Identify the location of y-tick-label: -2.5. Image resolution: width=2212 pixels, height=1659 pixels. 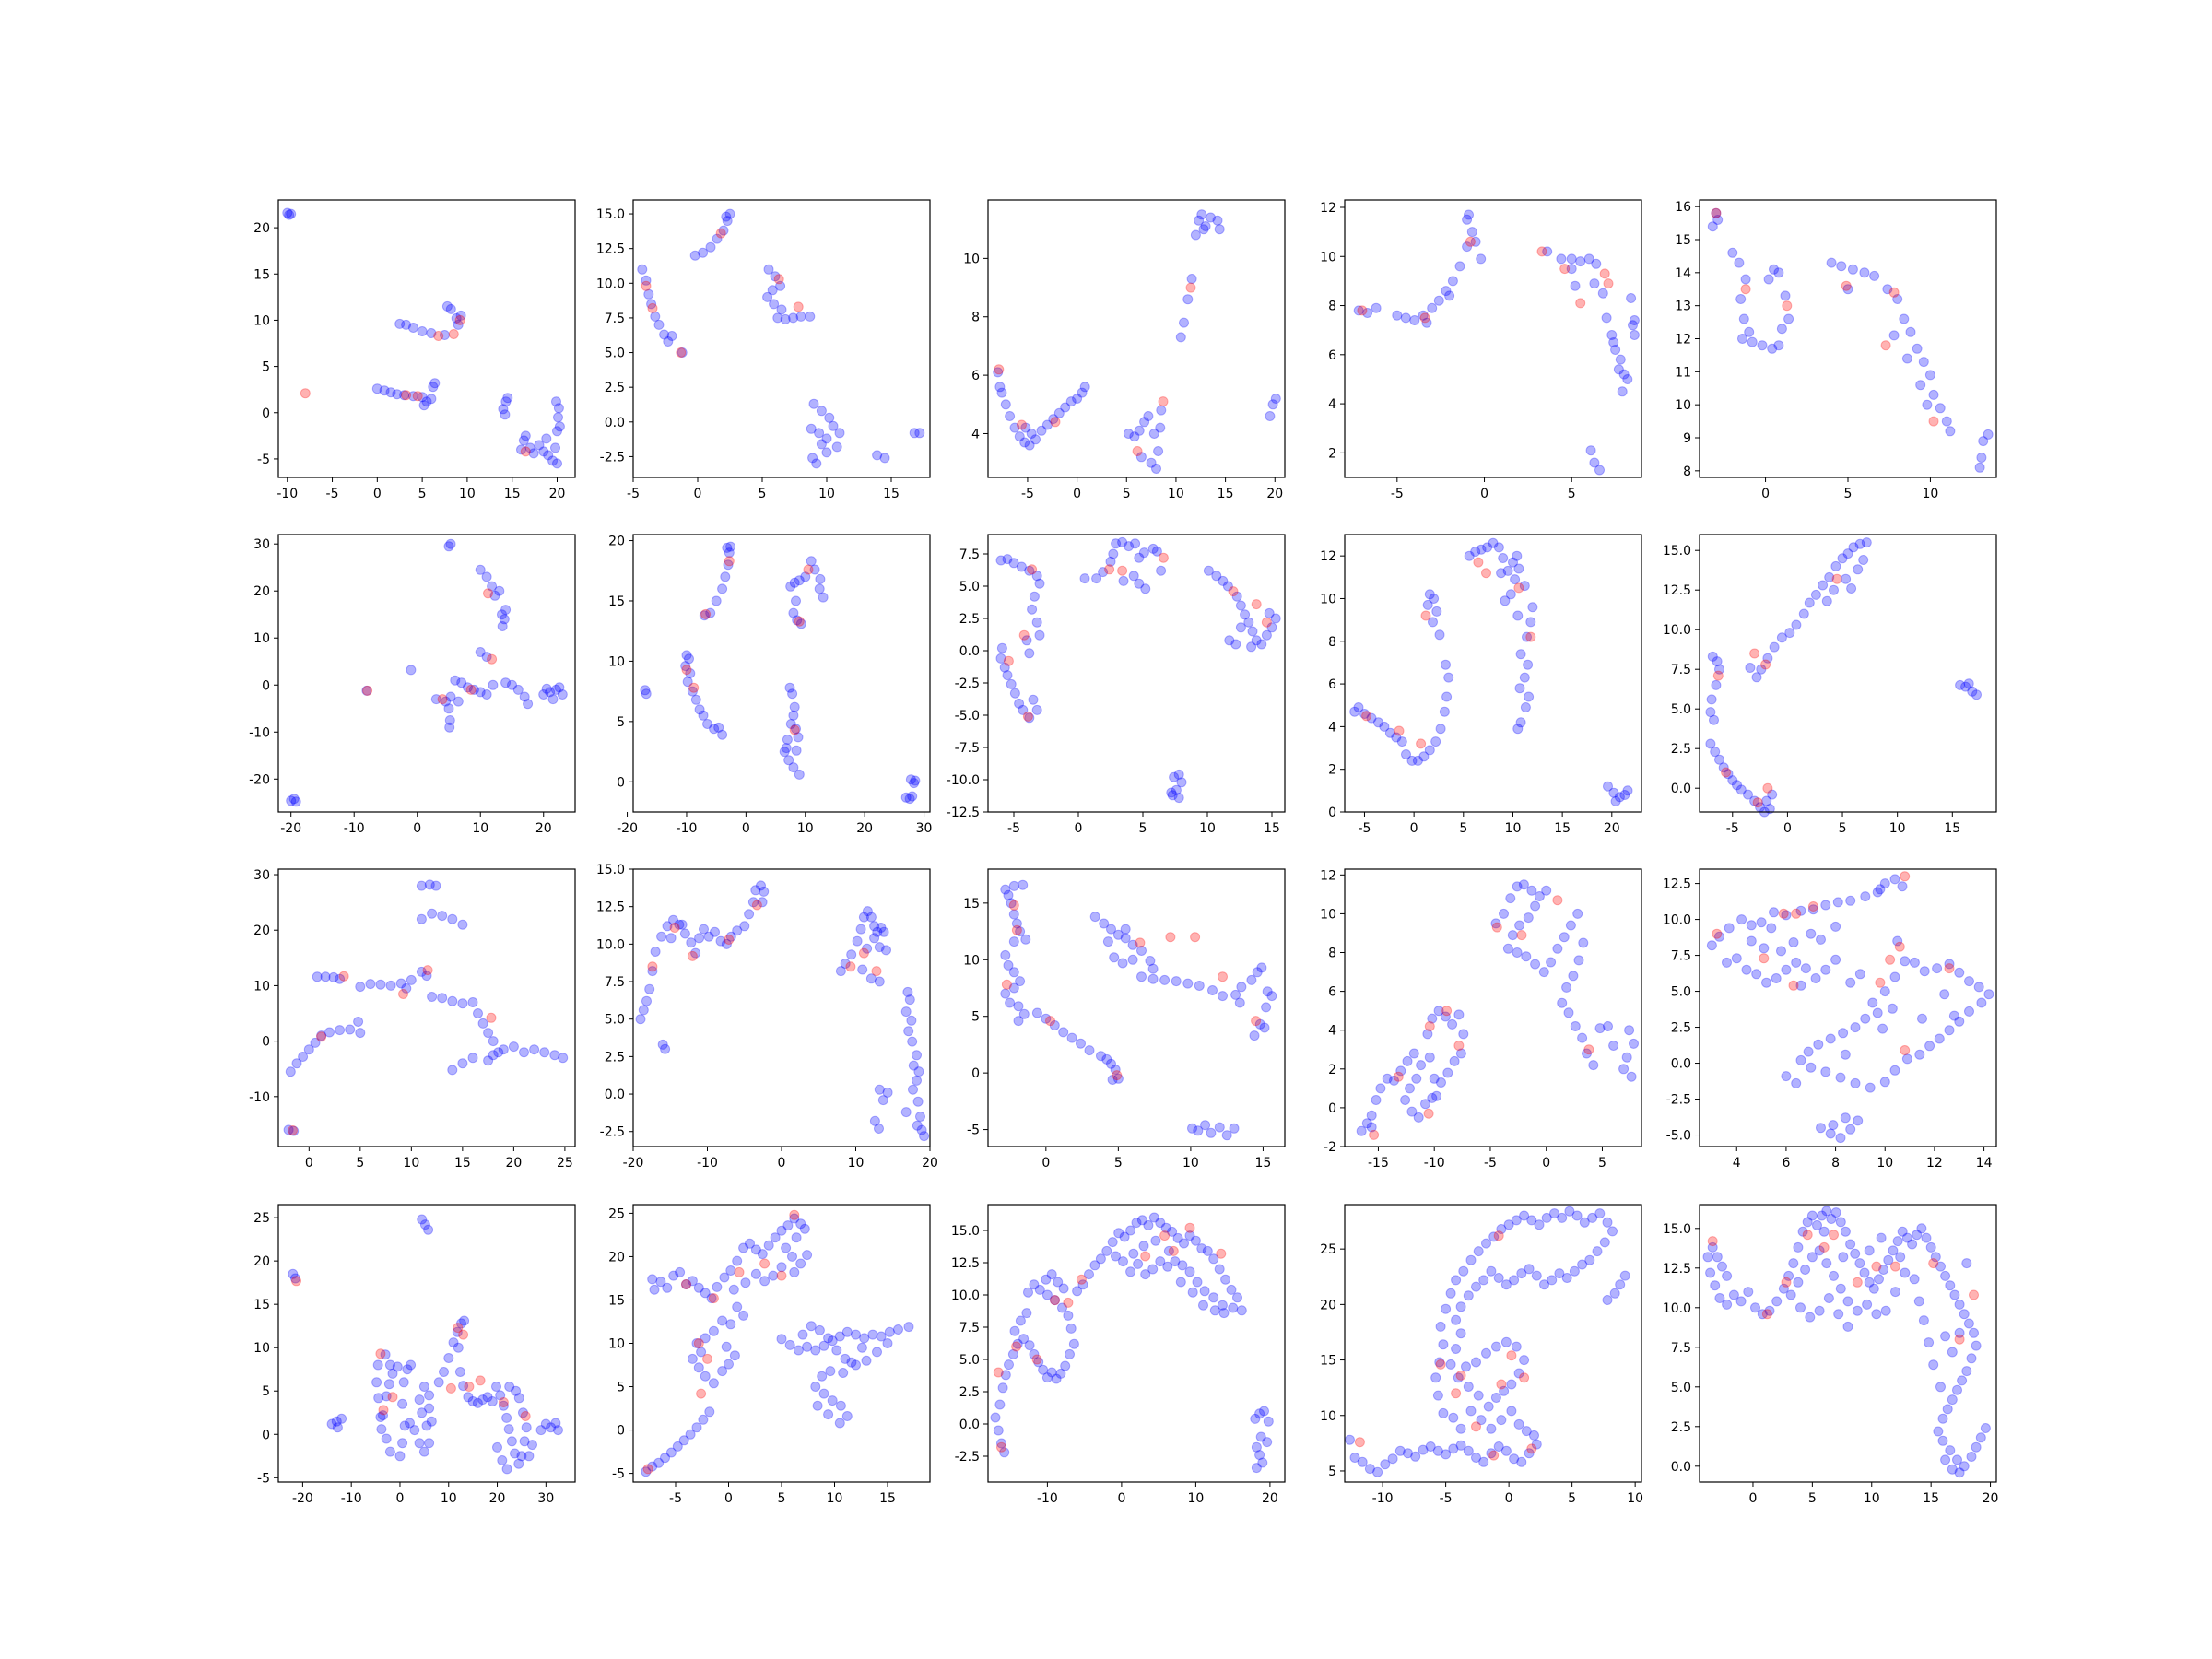
(612, 457).